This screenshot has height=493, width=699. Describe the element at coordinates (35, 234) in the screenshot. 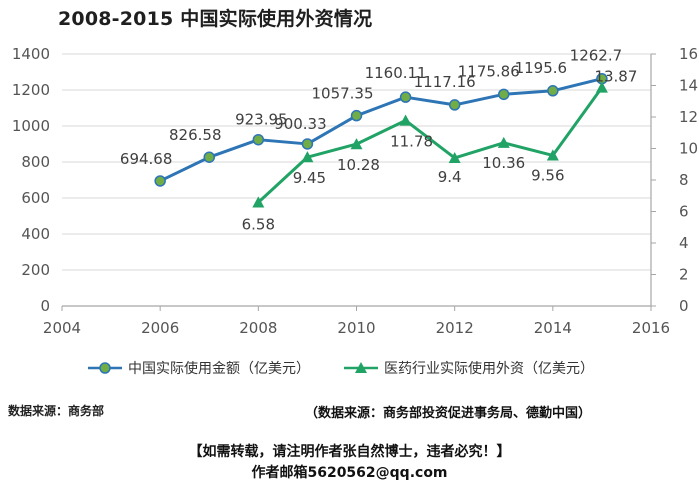

I see `y-left-tick-400: 400` at that location.